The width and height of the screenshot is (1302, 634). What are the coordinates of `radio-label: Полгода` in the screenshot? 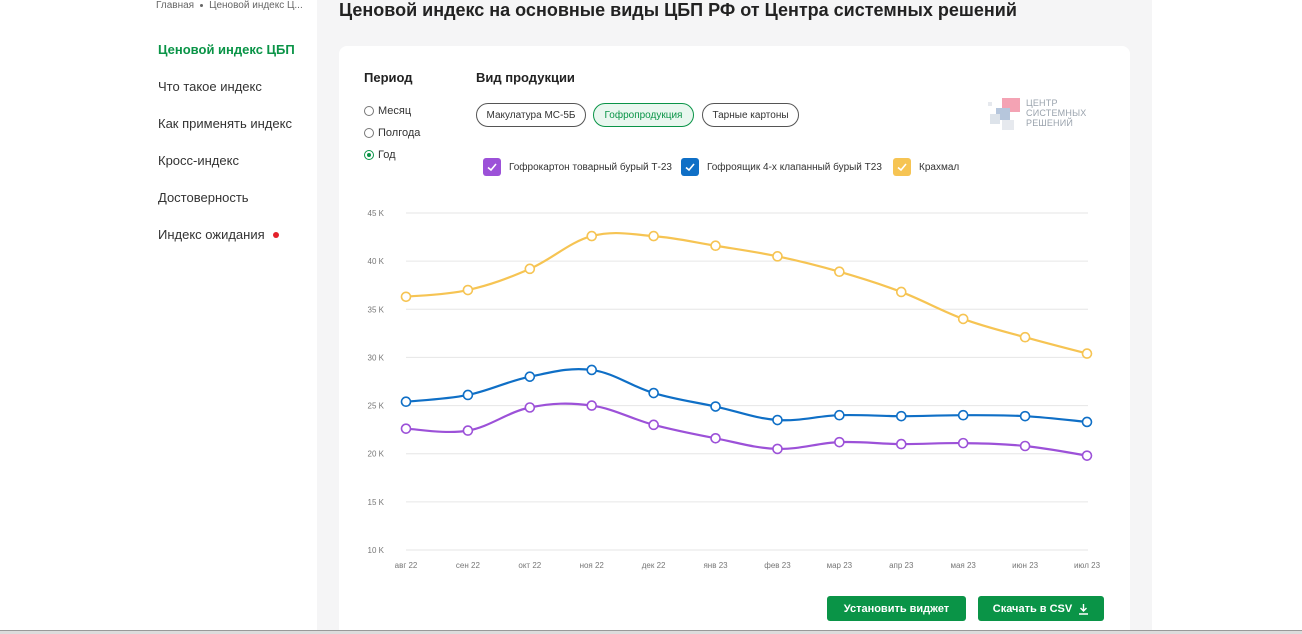 It's located at (399, 133).